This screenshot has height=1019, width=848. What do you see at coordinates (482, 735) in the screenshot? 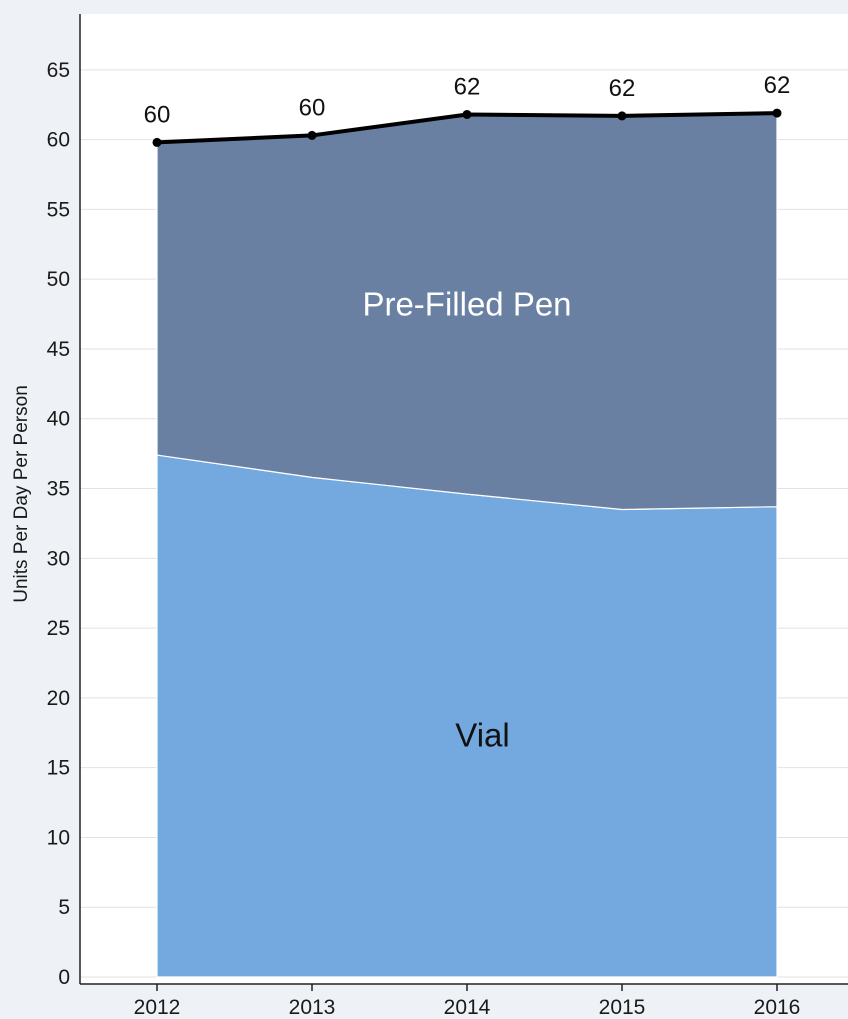
I see `area-label-vial: Vial` at bounding box center [482, 735].